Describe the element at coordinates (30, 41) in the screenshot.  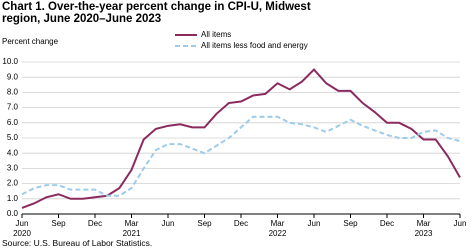
I see `y-axis-label: Percent change` at that location.